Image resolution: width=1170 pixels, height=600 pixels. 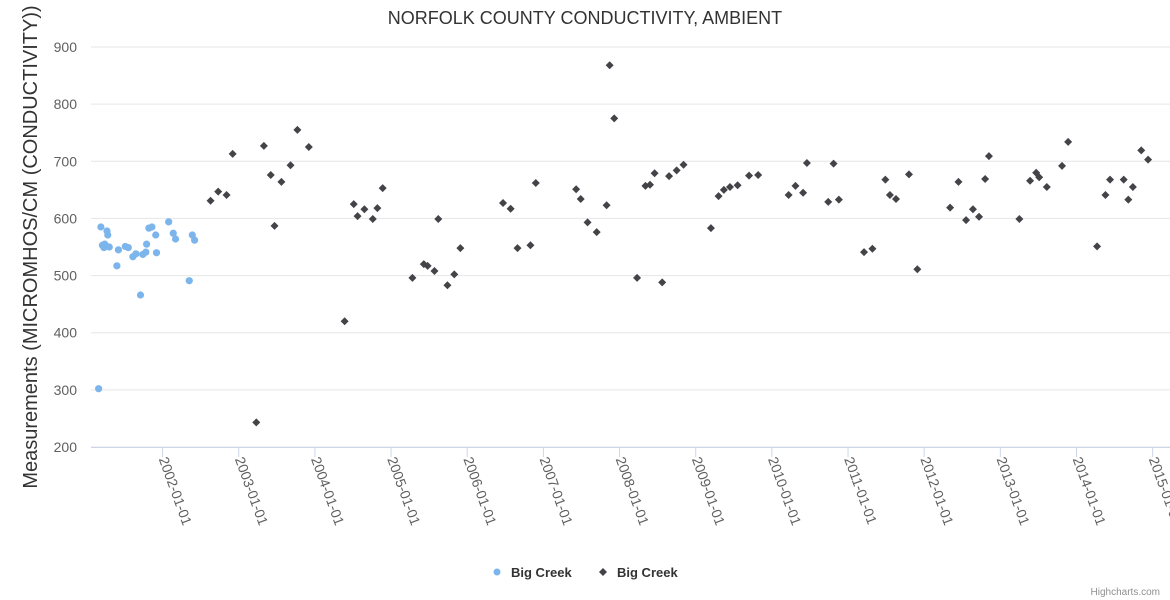 What do you see at coordinates (638, 572) in the screenshot?
I see `legend-item-series-2: Big Creek` at bounding box center [638, 572].